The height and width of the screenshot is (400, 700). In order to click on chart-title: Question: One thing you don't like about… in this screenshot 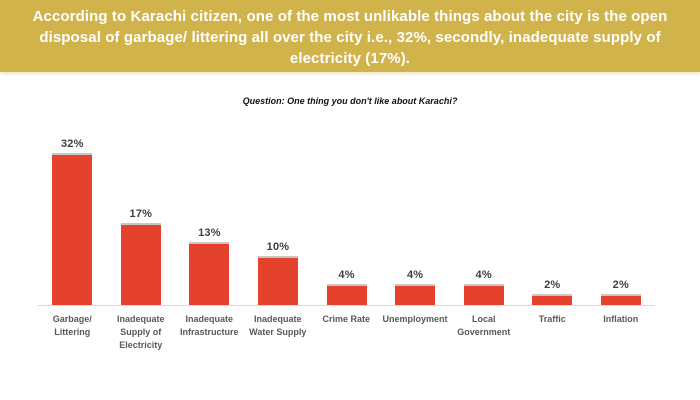, I will do `click(350, 101)`.